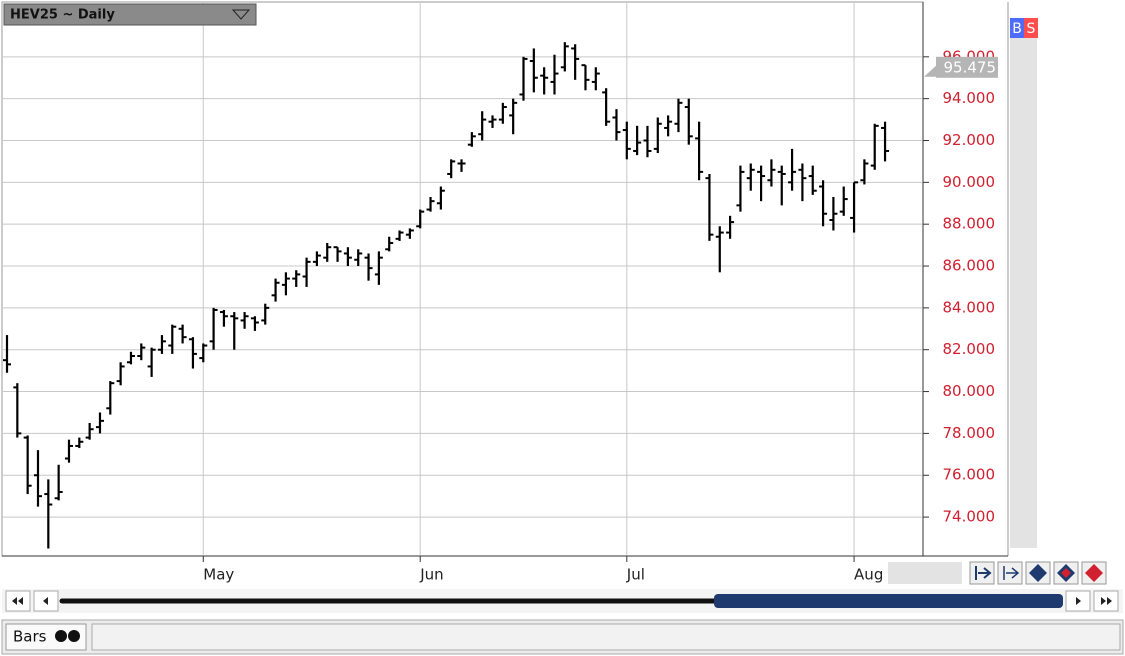  What do you see at coordinates (969, 266) in the screenshot?
I see `y-tick-label: 86.000` at bounding box center [969, 266].